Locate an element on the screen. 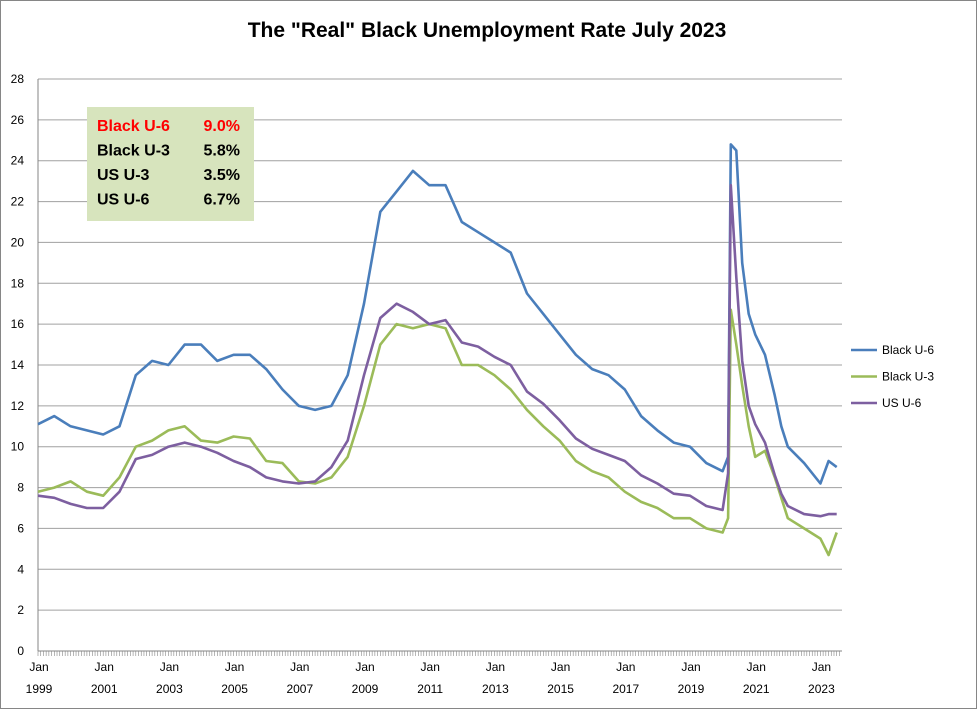  y-tick-label: 18 is located at coordinates (18, 283).